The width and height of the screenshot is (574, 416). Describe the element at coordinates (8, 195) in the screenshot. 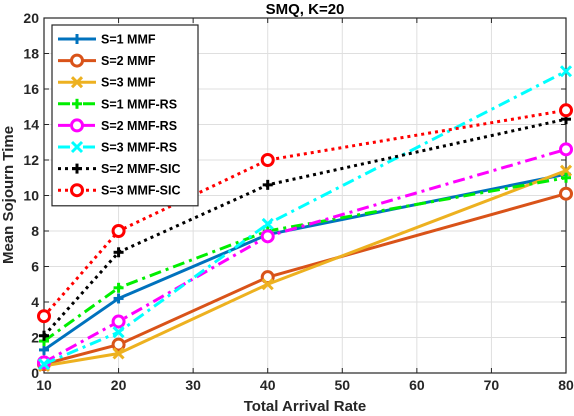

I see `y-axis-title: Mean Sojourn Time` at that location.